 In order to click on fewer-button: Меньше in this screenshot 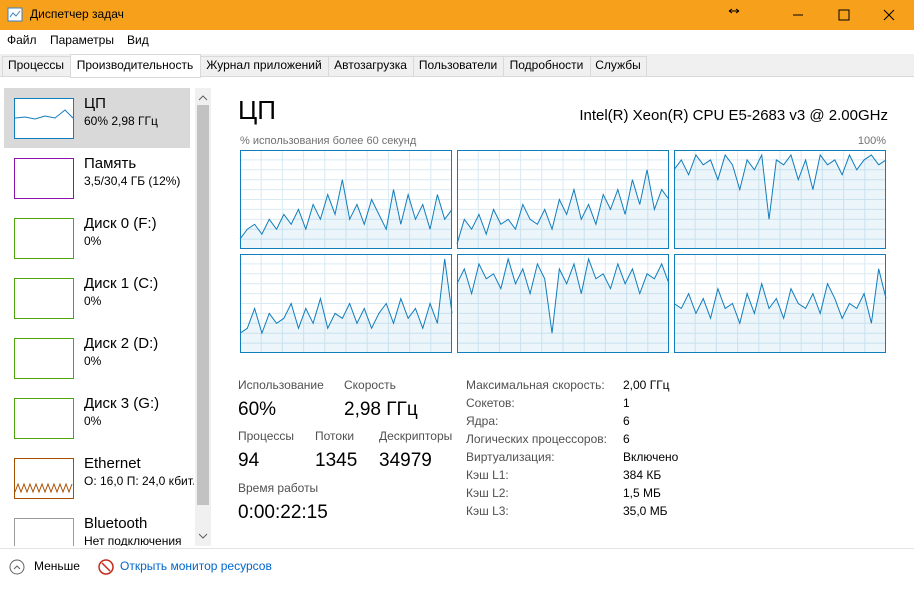, I will do `click(57, 566)`.